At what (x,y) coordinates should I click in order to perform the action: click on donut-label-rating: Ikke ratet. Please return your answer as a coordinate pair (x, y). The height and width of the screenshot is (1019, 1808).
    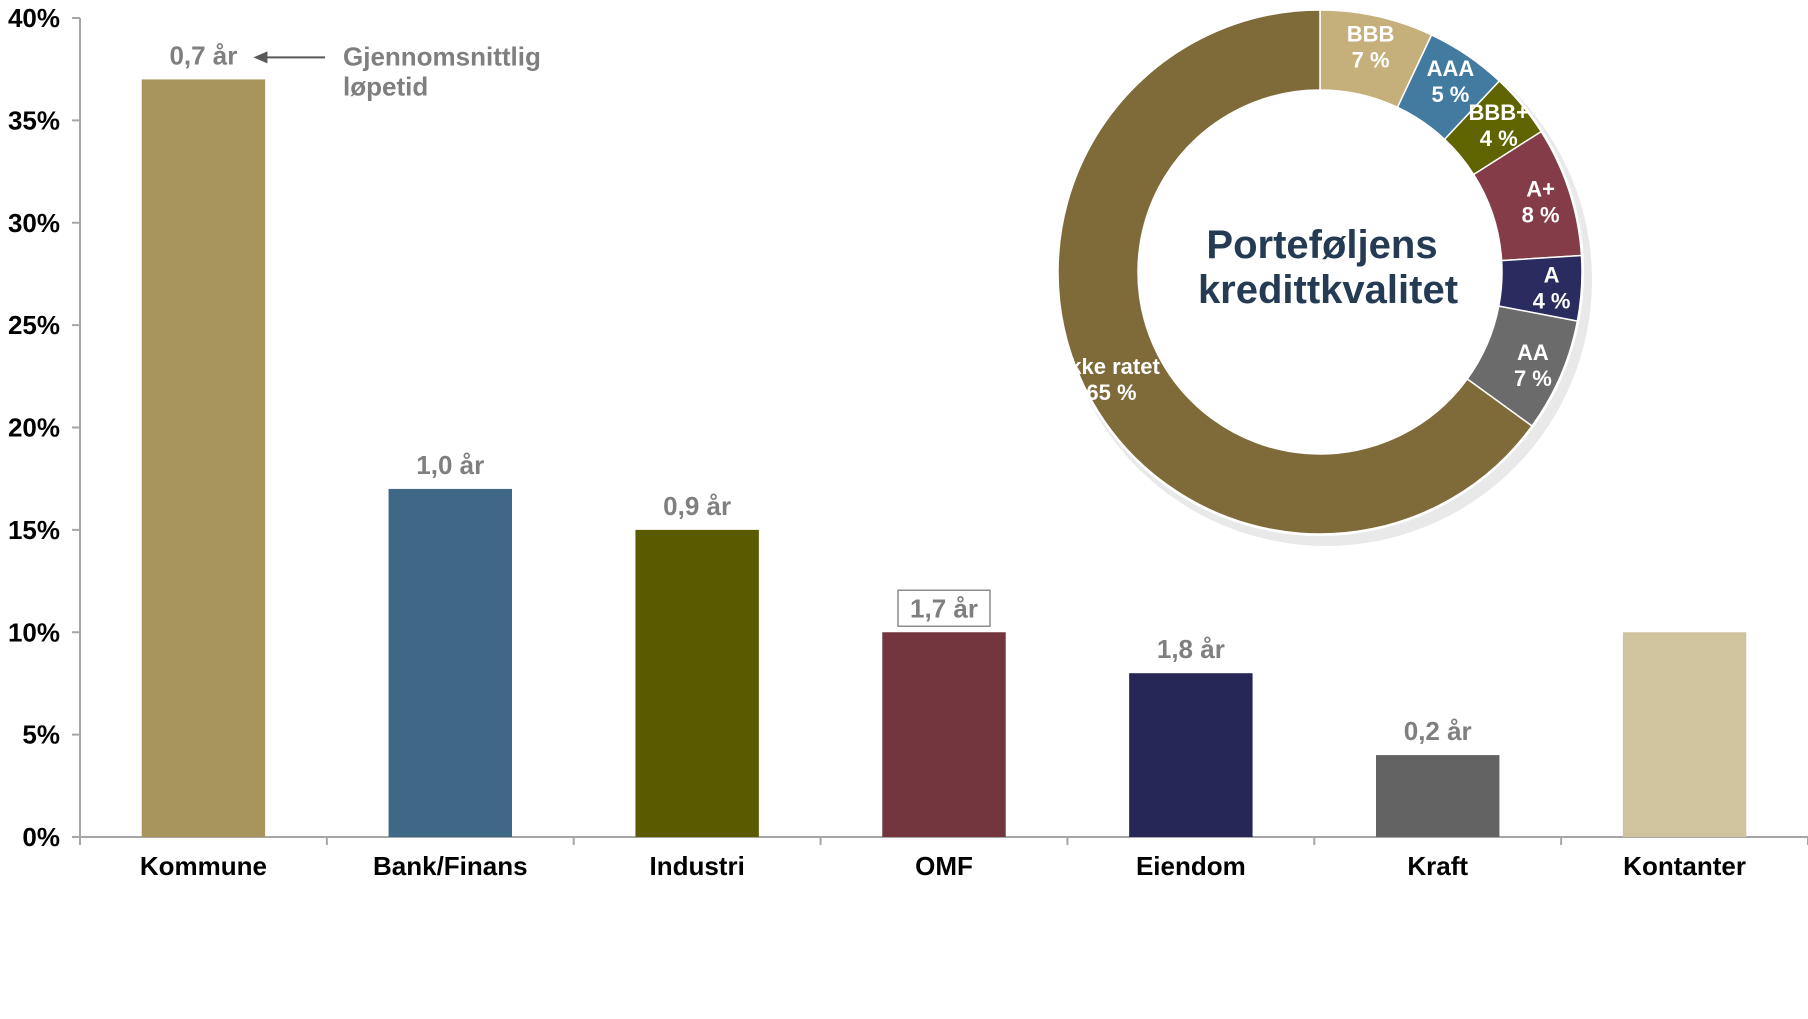
    Looking at the image, I should click on (1111, 366).